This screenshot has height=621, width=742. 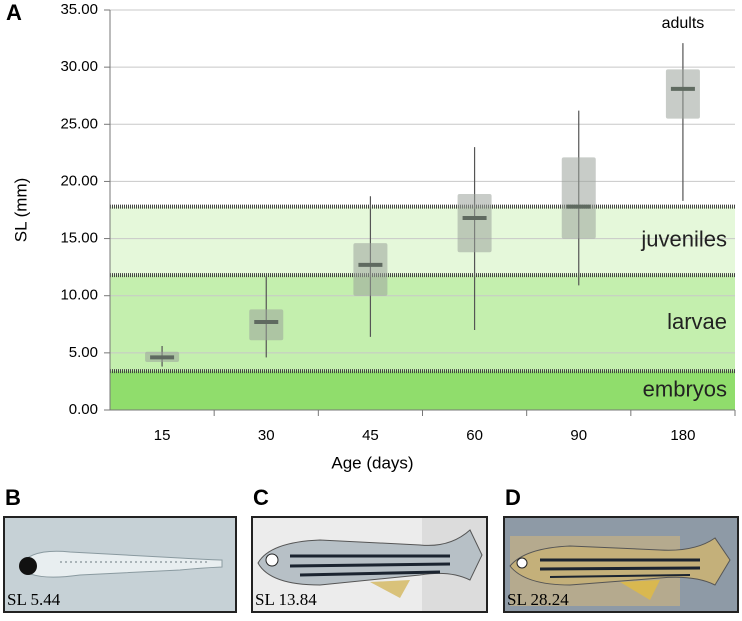 What do you see at coordinates (370, 435) in the screenshot?
I see `x-tick-label: 45` at bounding box center [370, 435].